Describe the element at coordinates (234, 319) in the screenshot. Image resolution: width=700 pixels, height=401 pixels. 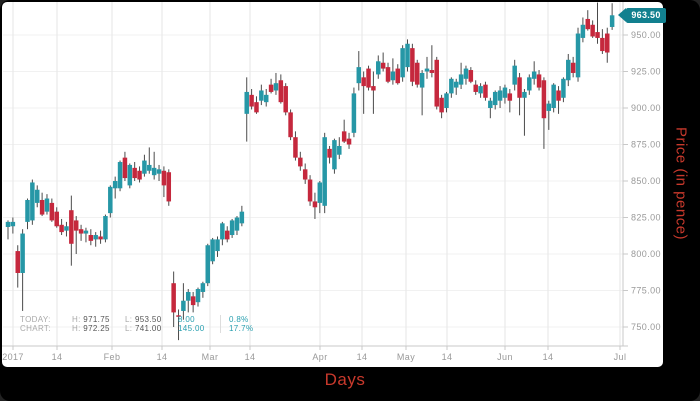
I see `legend-today-change-pct: 0.8%` at that location.